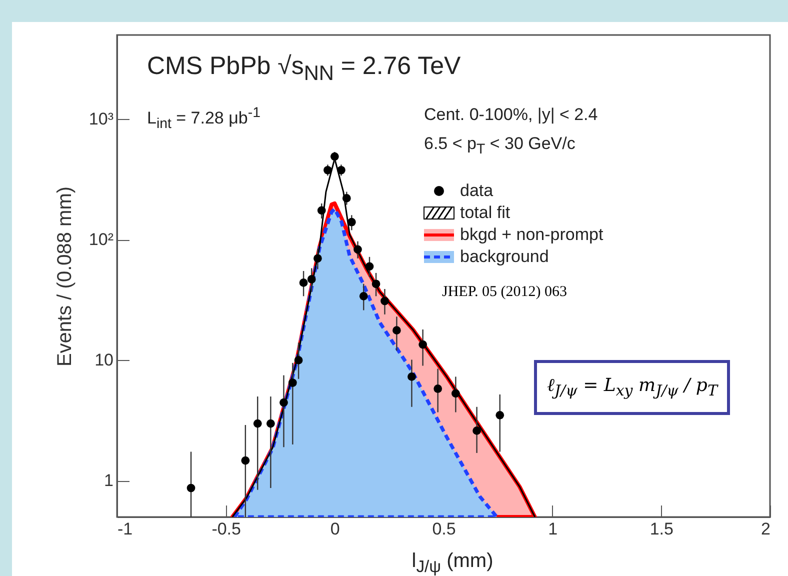 The height and width of the screenshot is (576, 788). I want to click on y-tick-label: 1, so click(109, 480).